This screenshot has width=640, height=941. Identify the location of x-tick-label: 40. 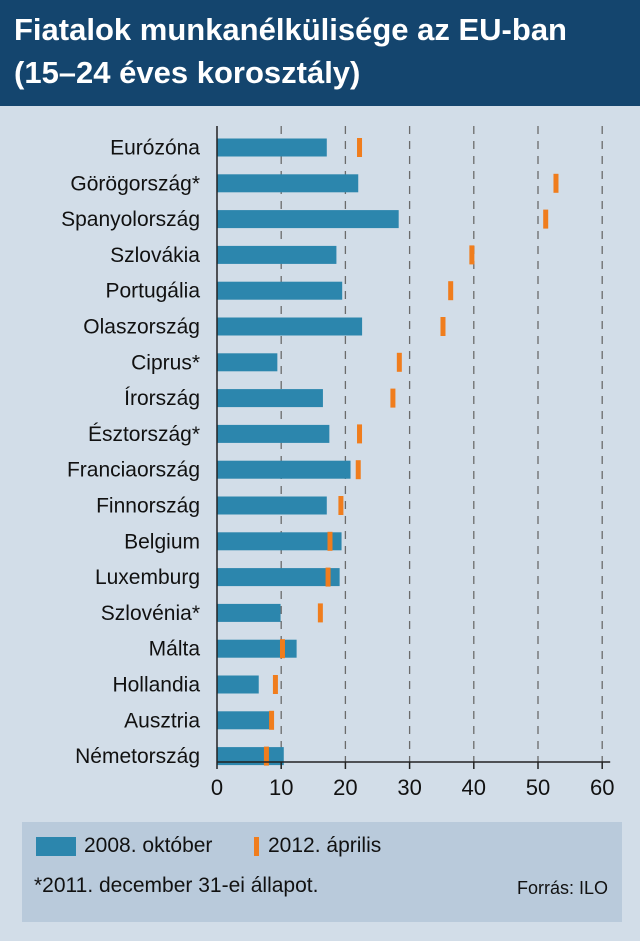
(474, 787).